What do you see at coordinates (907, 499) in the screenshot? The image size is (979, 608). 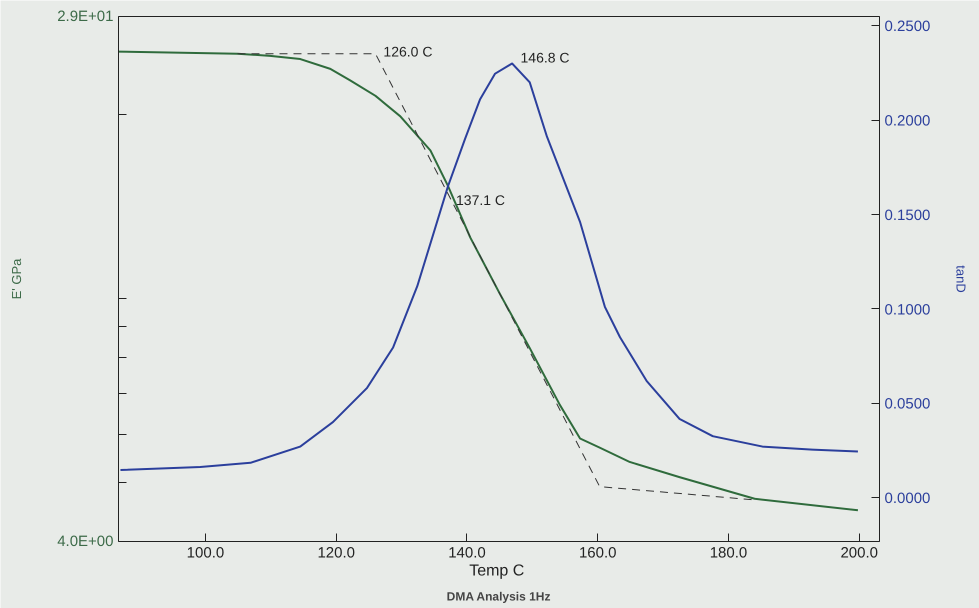 I see `y2-tick-label: 0.0000` at bounding box center [907, 499].